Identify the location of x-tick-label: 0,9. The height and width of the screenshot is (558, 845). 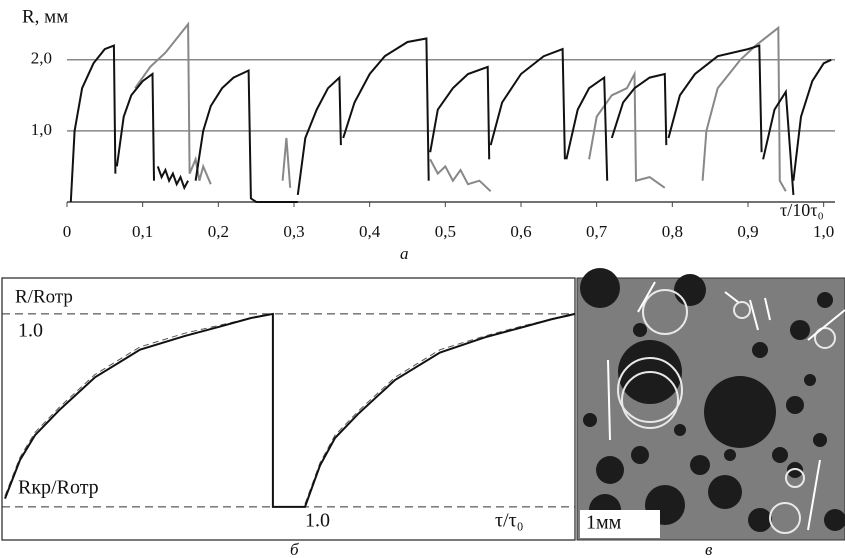
(747, 231).